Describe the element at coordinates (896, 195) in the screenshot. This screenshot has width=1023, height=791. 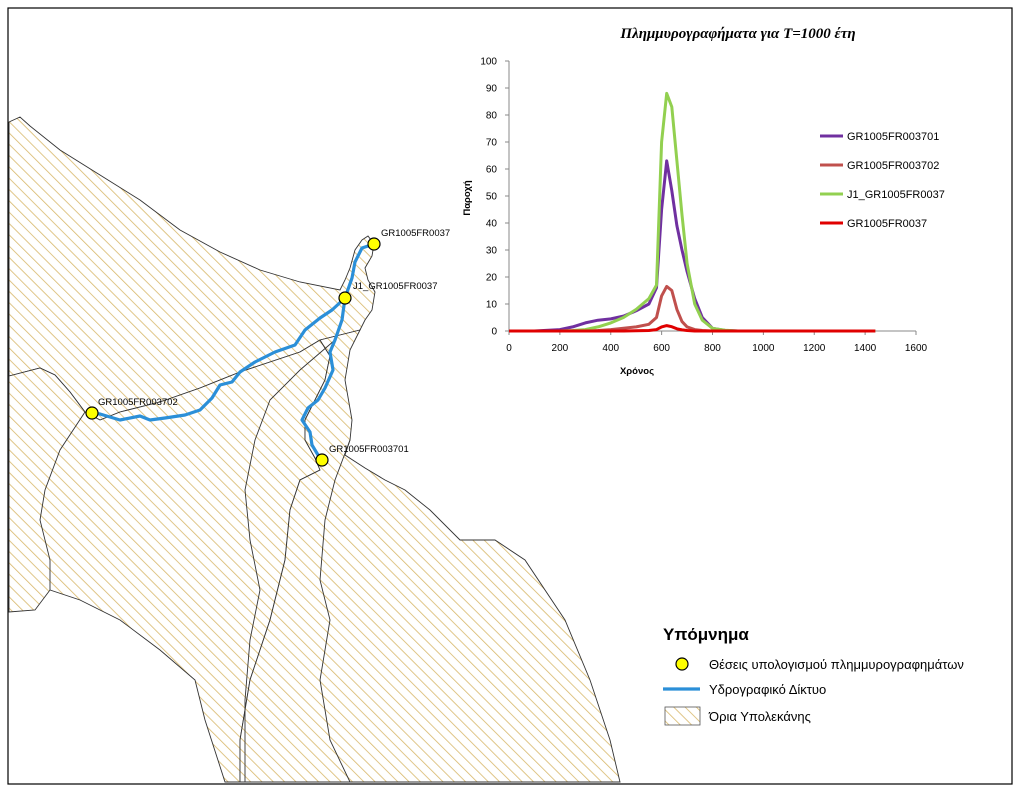
I see `legend-entry-3: J1_GR1005FR0037` at that location.